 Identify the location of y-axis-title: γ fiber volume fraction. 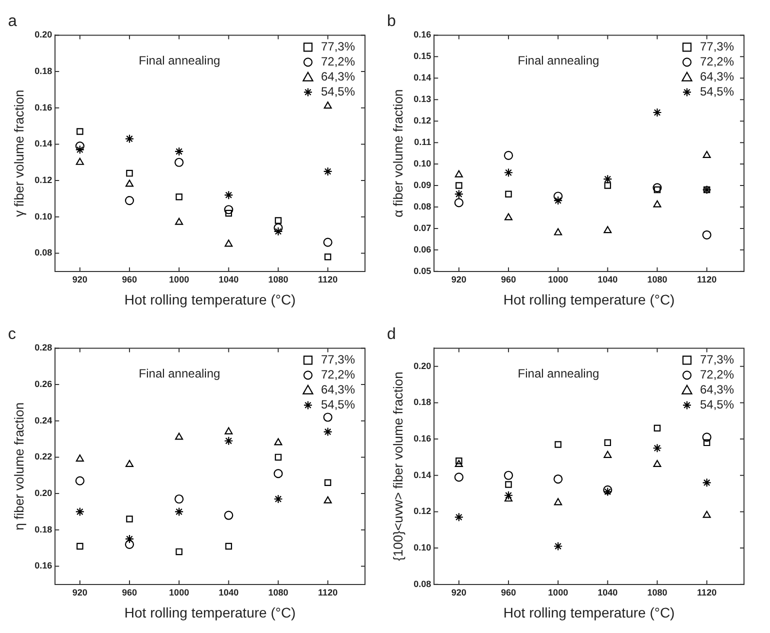
(18, 153).